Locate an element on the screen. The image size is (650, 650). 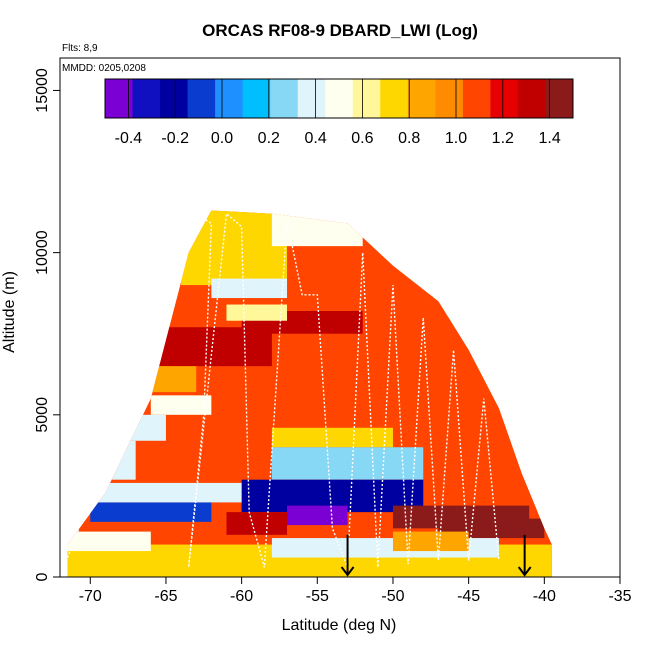
x-tick-label-3: -55 is located at coordinates (317, 596).